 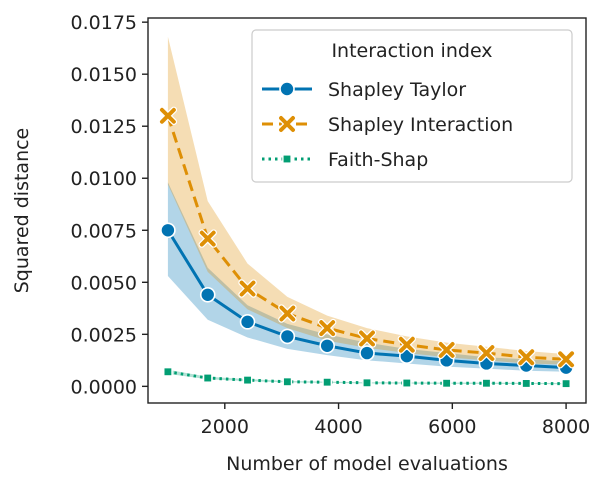 I want to click on line-faith-shap, so click(x=367, y=378).